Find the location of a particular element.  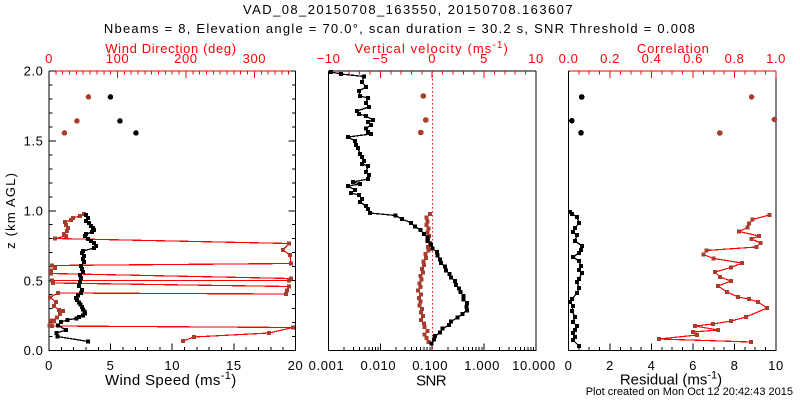

svg-text: 0.001 is located at coordinates (327, 365).